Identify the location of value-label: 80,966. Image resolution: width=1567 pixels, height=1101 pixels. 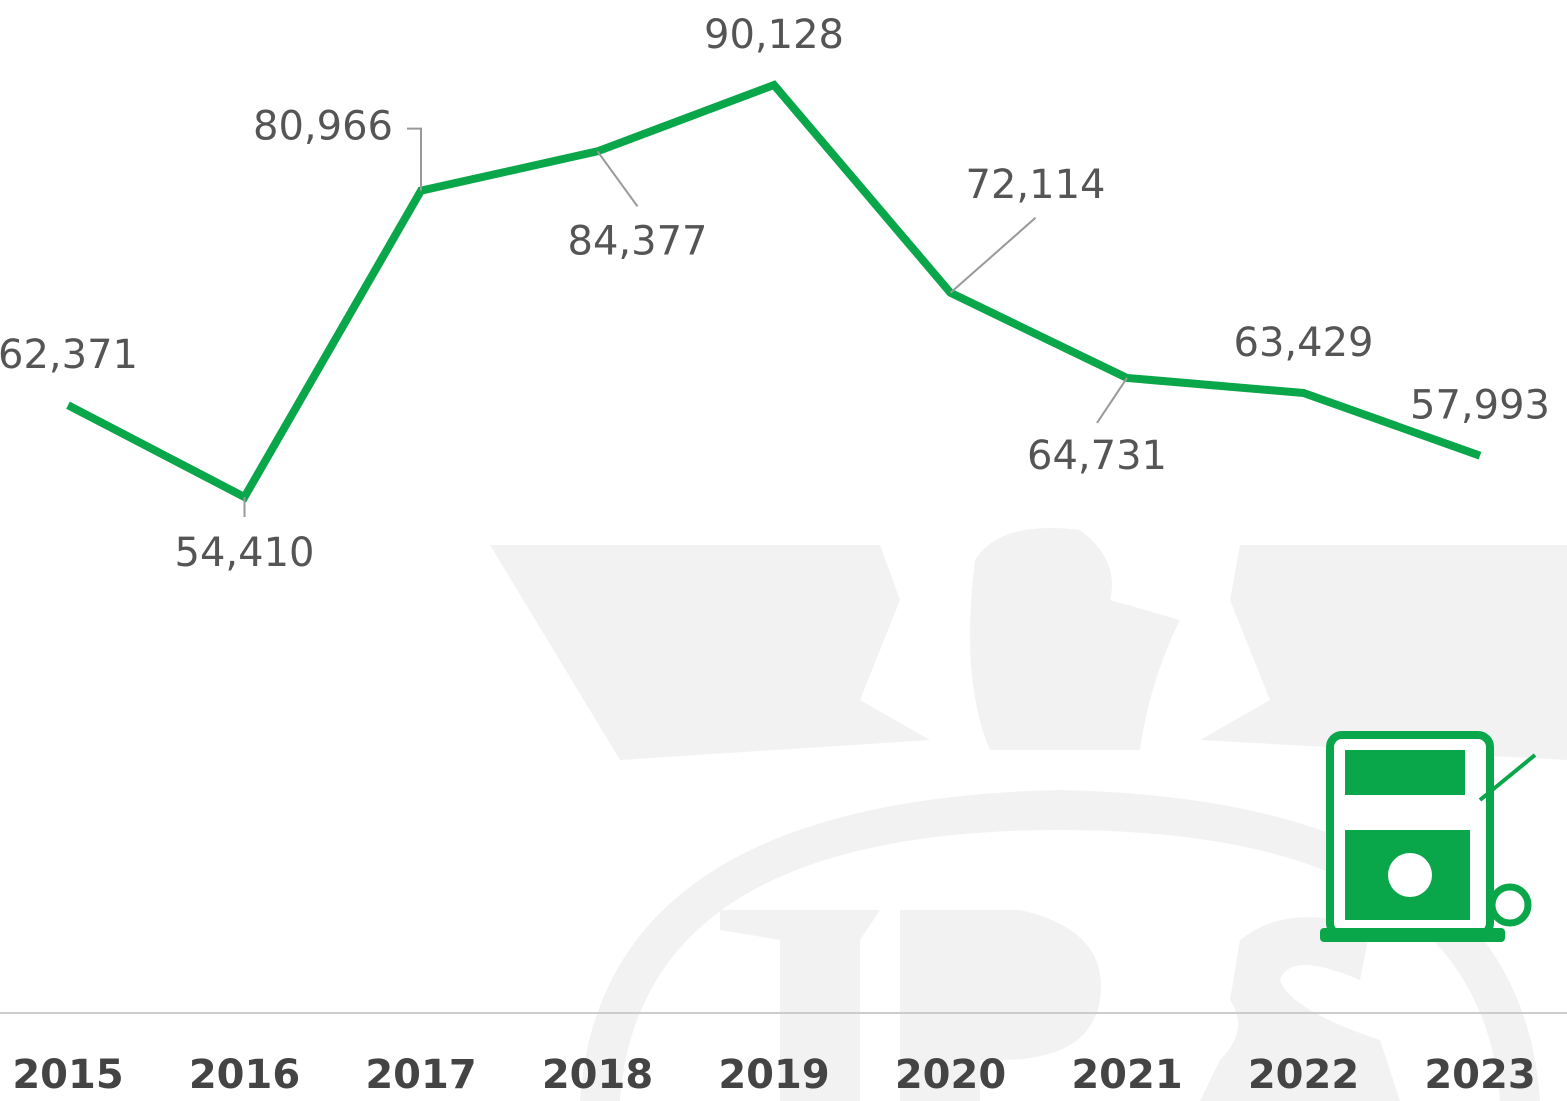
(323, 127).